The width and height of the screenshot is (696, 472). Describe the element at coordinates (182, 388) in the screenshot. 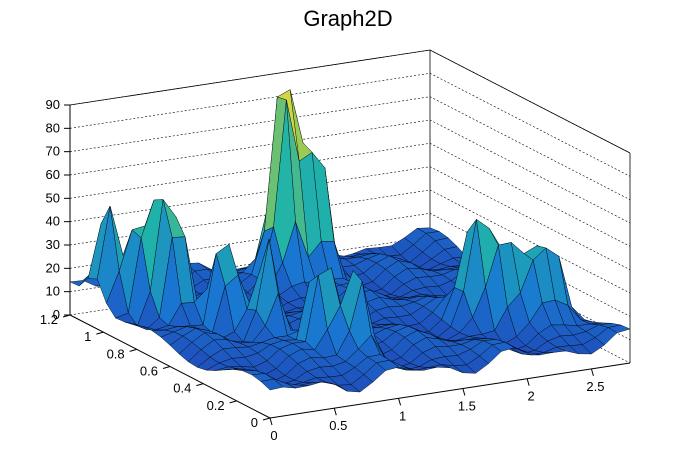

I see `y-tick-label: 0.4` at that location.